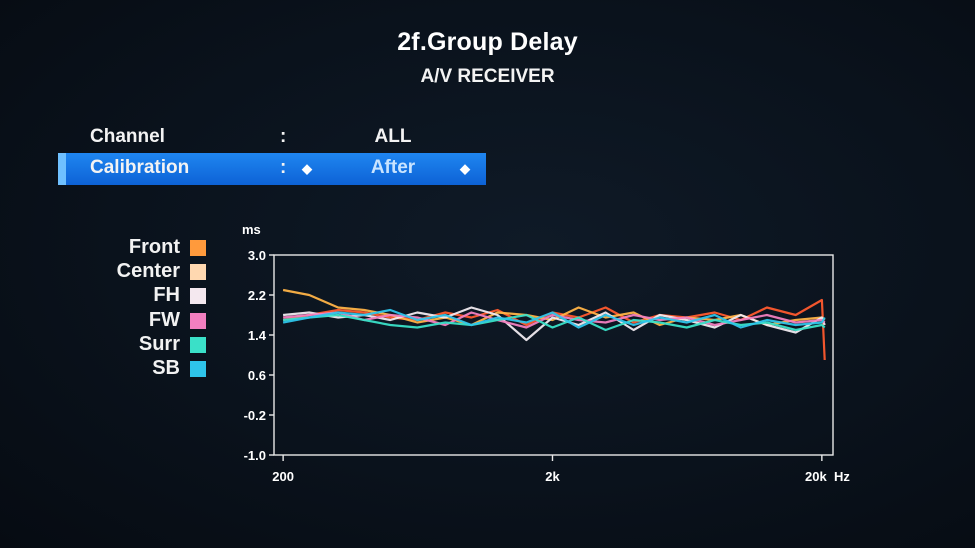 This screenshot has width=975, height=548. Describe the element at coordinates (842, 476) in the screenshot. I see `x-axis-unit-label: Hz` at that location.